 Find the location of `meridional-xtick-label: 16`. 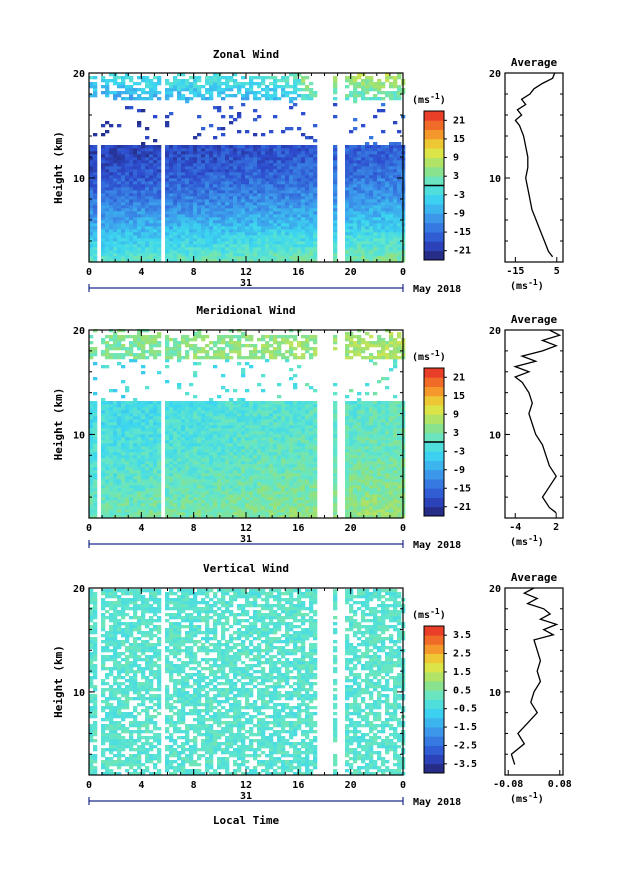

meridional-xtick-label: 16 is located at coordinates (298, 528).